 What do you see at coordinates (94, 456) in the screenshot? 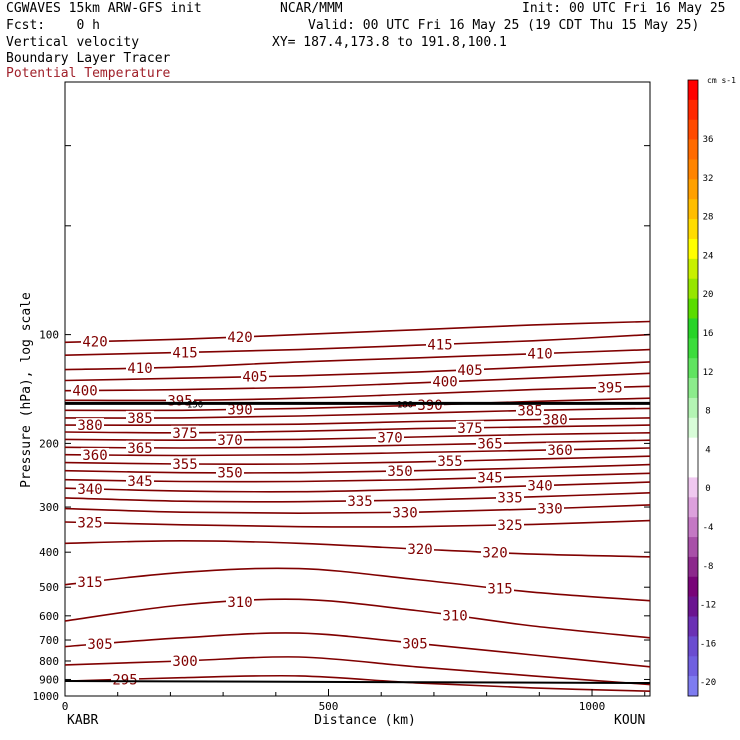
I see `theta-label: 360` at bounding box center [94, 456].